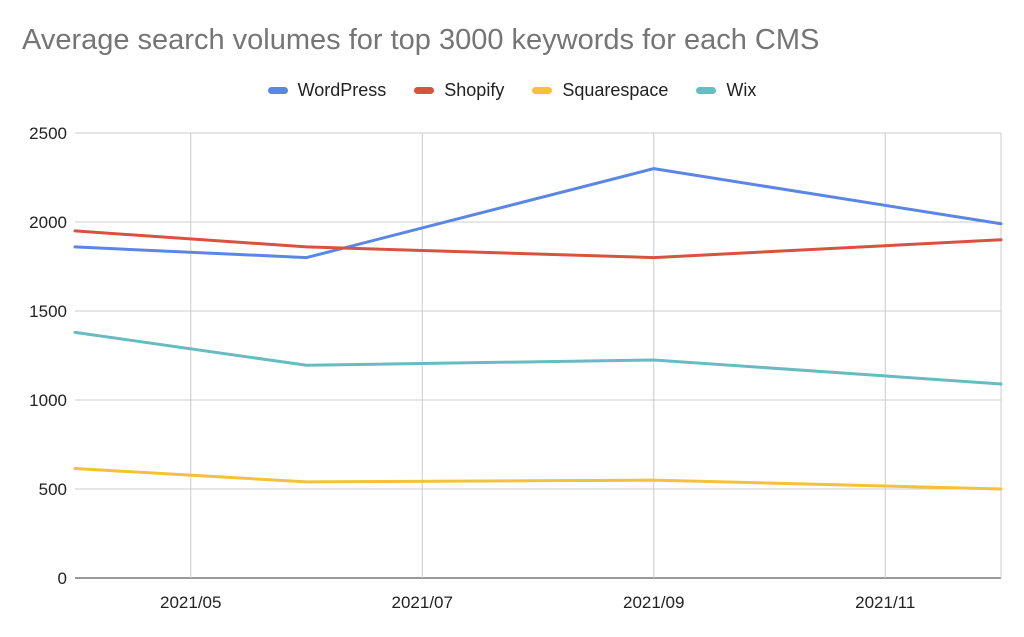 This screenshot has height=637, width=1024. Describe the element at coordinates (741, 90) in the screenshot. I see `legend-label: Wix` at that location.